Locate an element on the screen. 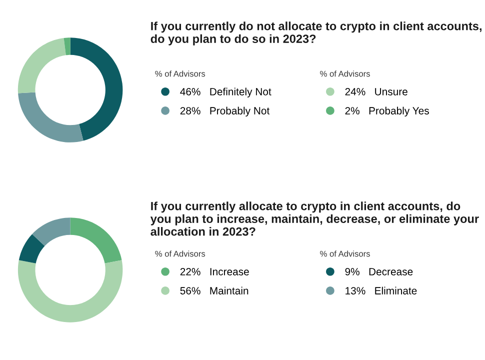 The height and width of the screenshot is (360, 485). chart-title: If you currently allocate to crypto in client accounts, do you plan to increase, maintain, decrease, or eliminate your allocation in 2023? is located at coordinates (314, 219).